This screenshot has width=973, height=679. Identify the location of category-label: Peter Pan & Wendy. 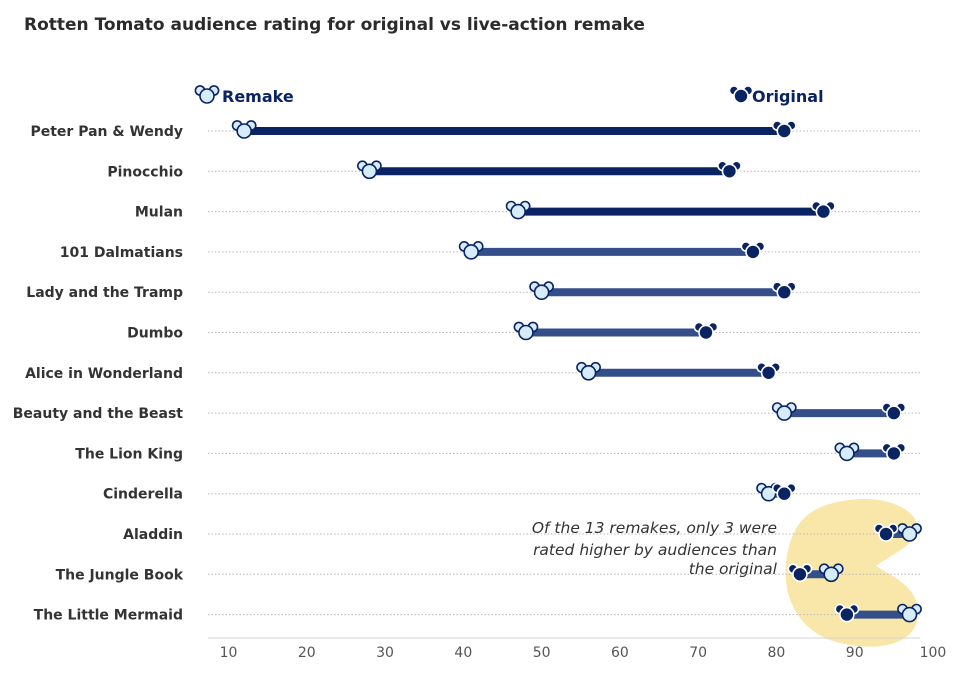
(106, 132).